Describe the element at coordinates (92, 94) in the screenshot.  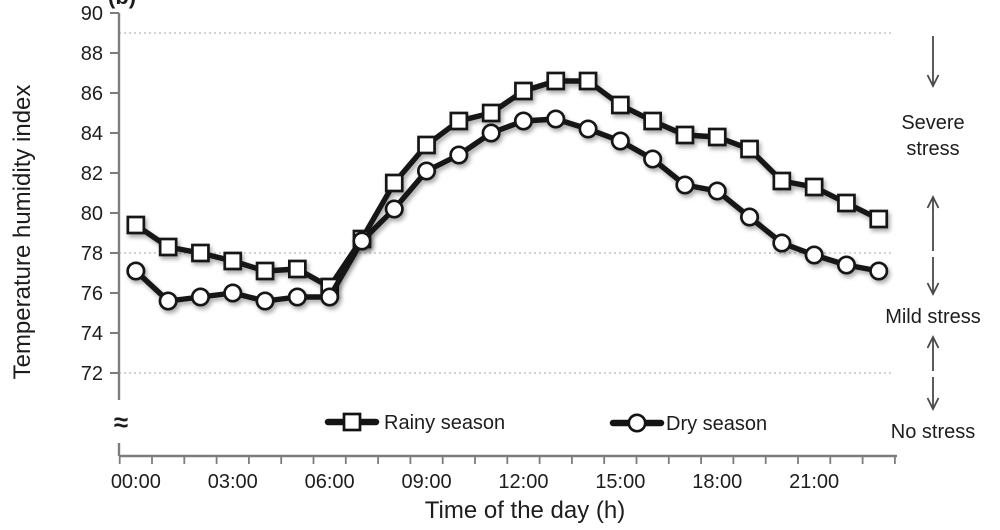
I see `y-tick-label-86: 86` at that location.